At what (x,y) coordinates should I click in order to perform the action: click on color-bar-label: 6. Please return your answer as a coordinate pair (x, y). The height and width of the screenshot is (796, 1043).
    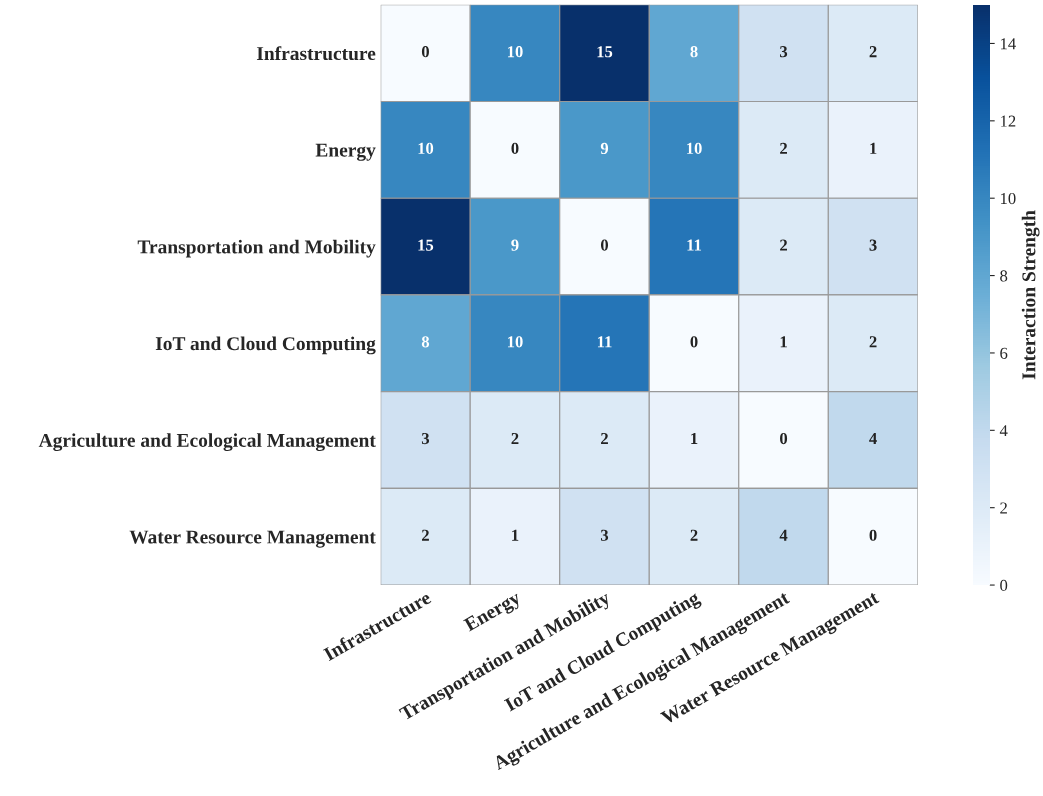
    Looking at the image, I should click on (1004, 353).